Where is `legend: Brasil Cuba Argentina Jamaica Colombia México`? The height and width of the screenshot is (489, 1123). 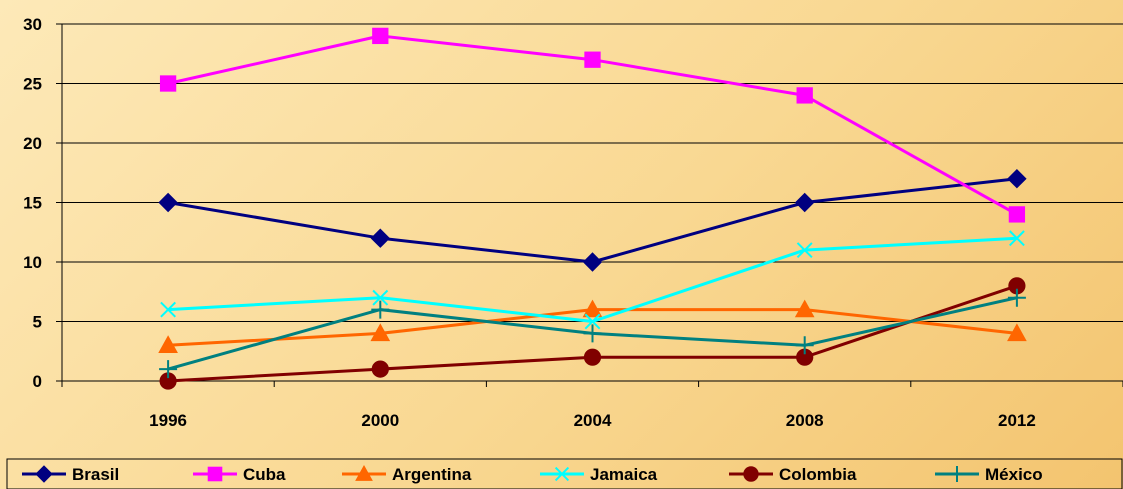
legend: Brasil Cuba Argentina Jamaica Colombia México is located at coordinates (564, 473).